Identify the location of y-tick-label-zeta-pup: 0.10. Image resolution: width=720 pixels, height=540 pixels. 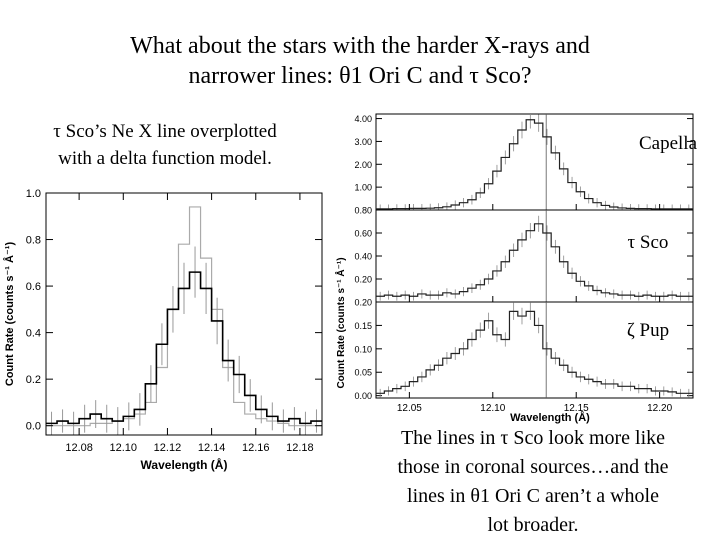
(363, 349).